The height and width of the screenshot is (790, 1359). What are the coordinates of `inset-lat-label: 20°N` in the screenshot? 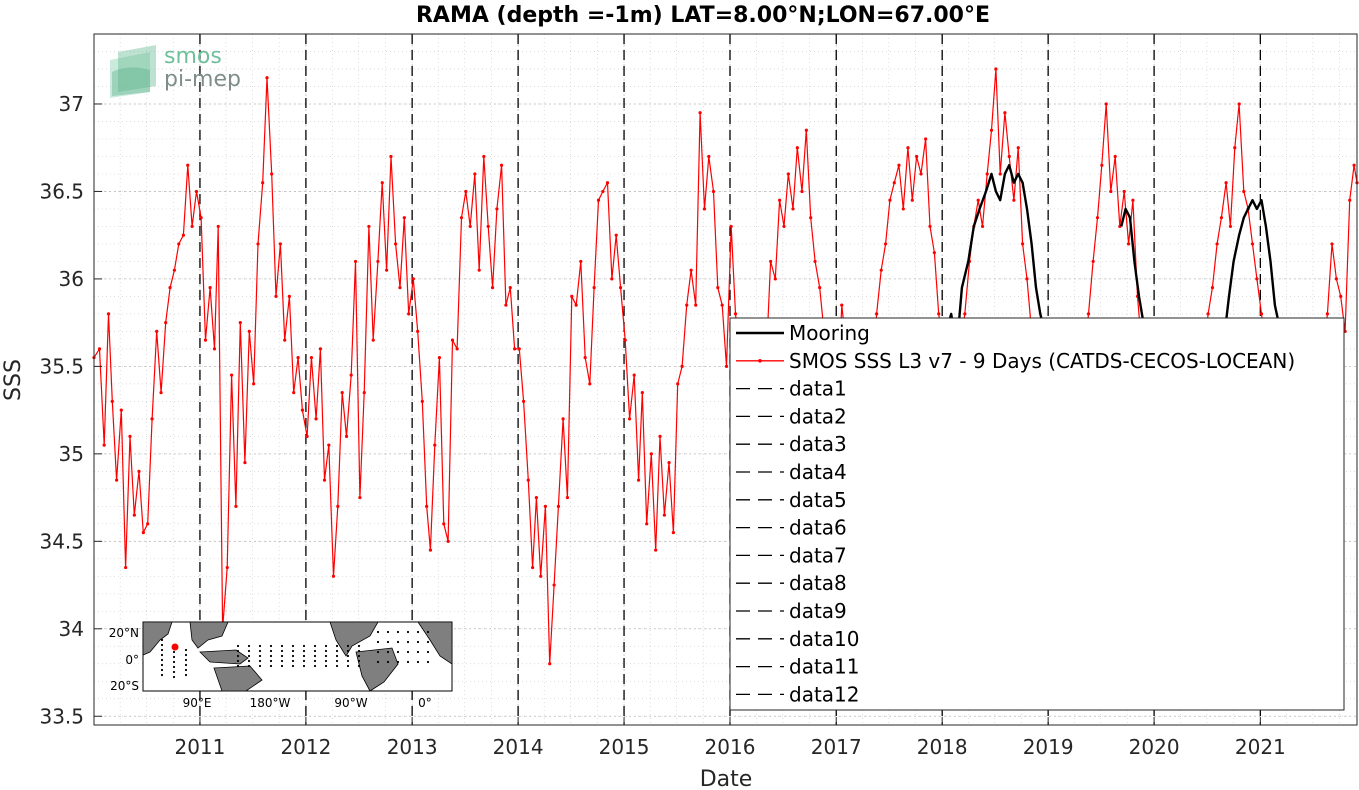 It's located at (124, 633).